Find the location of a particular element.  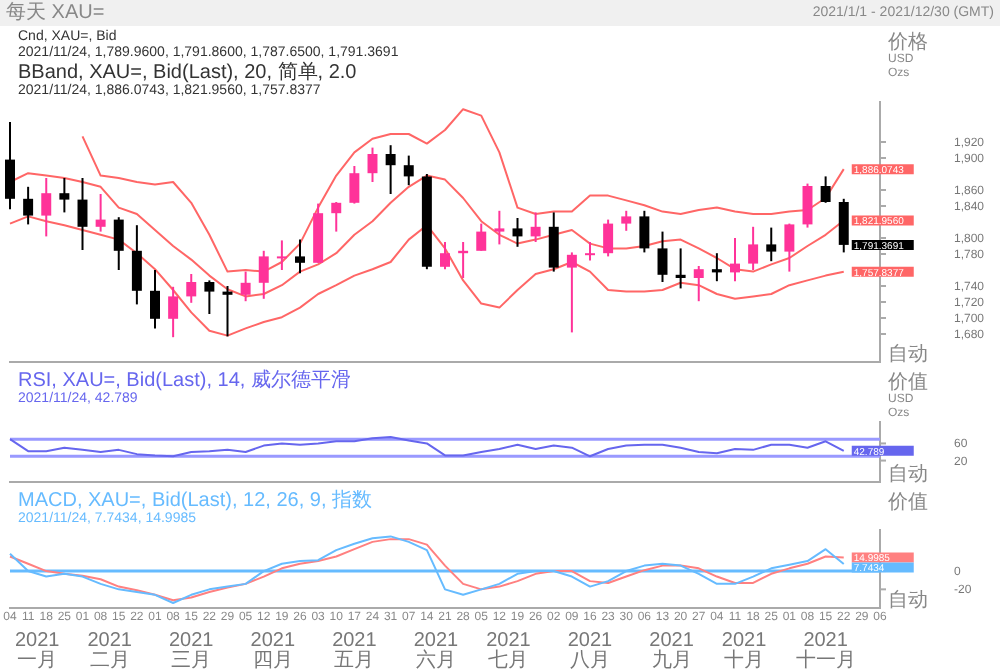

text: 2021 八月 is located at coordinates (590, 649).